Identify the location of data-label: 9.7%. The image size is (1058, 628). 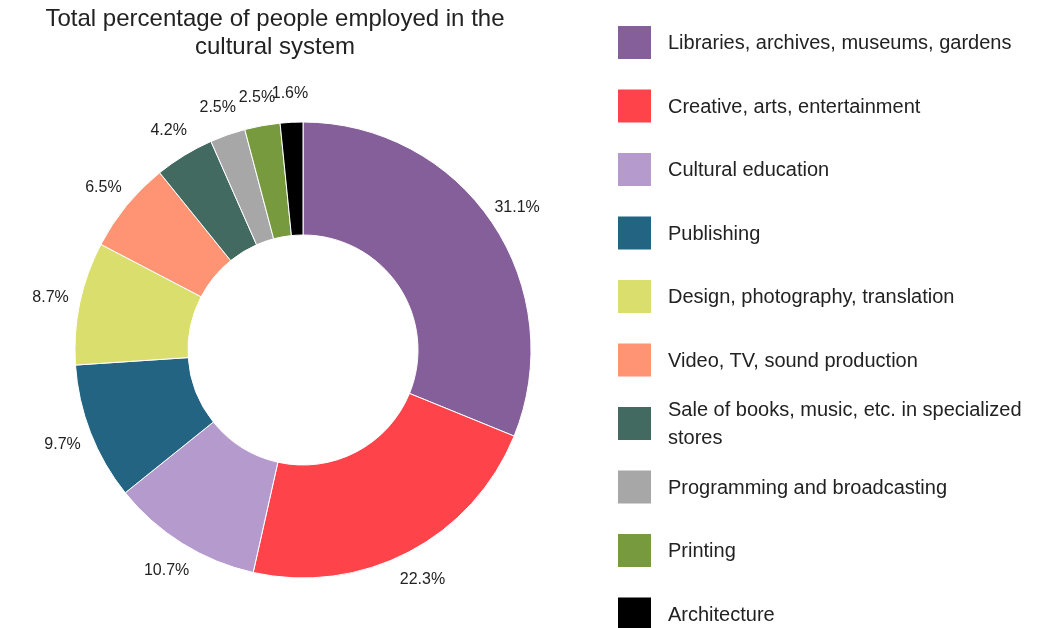
(62, 444).